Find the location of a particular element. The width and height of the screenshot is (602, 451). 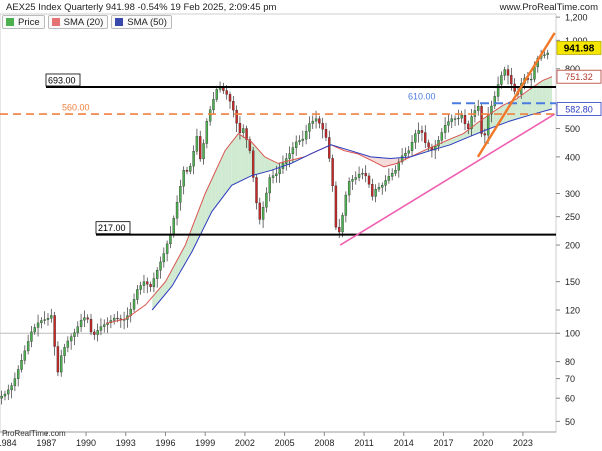

level-label: 693.00 is located at coordinates (62, 80).